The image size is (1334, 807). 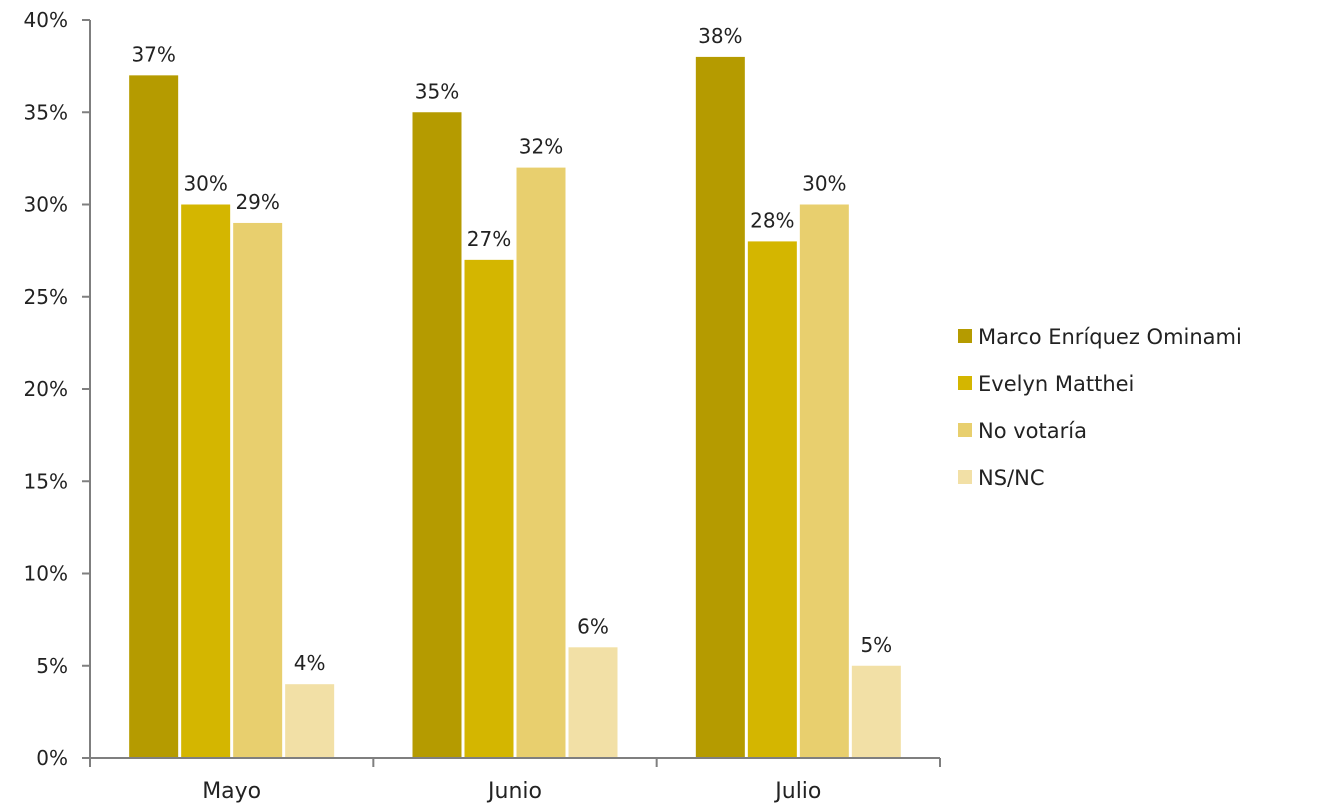 What do you see at coordinates (231, 791) in the screenshot?
I see `x-category-label: Mayo` at bounding box center [231, 791].